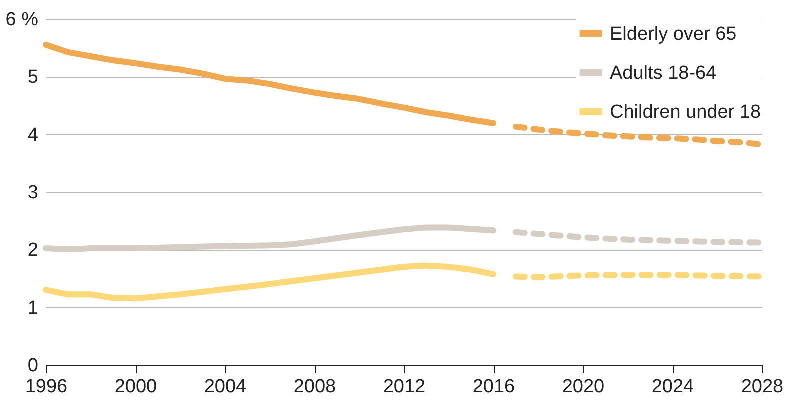  Describe the element at coordinates (762, 387) in the screenshot. I see `x-tick-label: 2028` at that location.